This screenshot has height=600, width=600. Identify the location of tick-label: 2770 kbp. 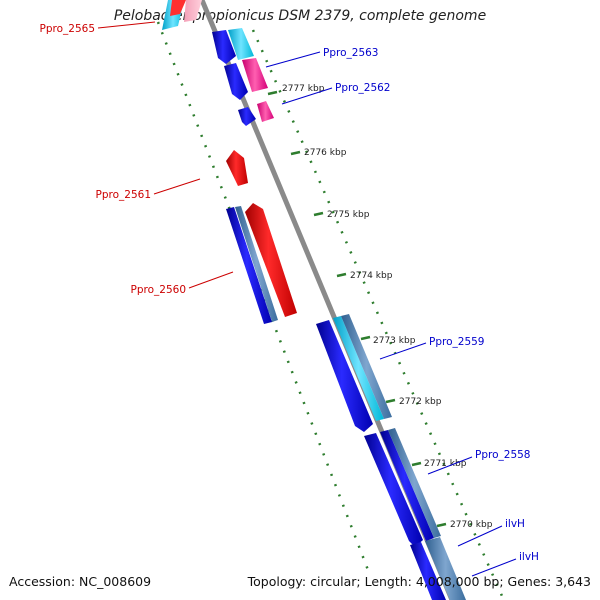
(471, 525).